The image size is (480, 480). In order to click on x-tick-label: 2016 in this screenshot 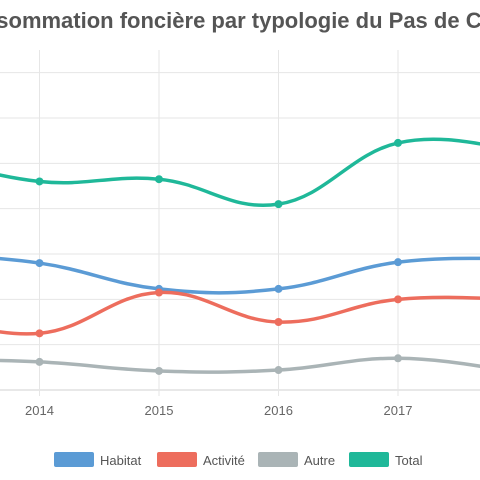, I will do `click(278, 410)`.